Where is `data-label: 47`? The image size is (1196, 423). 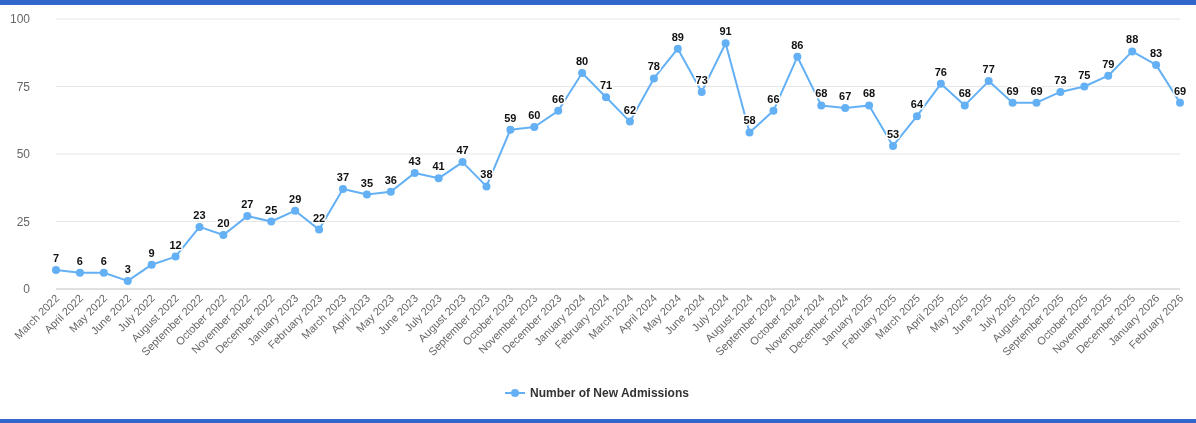
data-label: 47 is located at coordinates (462, 150).